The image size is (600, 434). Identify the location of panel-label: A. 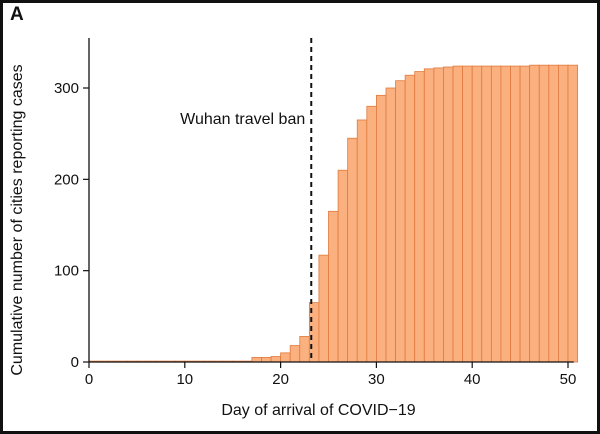
(17, 14).